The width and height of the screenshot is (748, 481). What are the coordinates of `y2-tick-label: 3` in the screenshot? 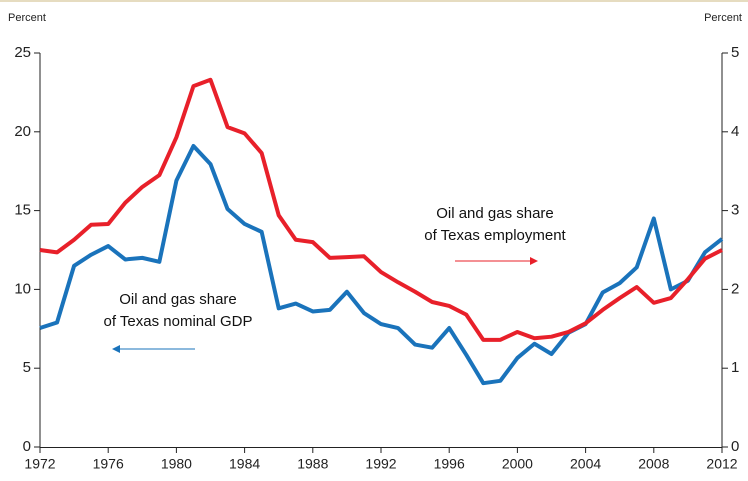 It's located at (735, 210).